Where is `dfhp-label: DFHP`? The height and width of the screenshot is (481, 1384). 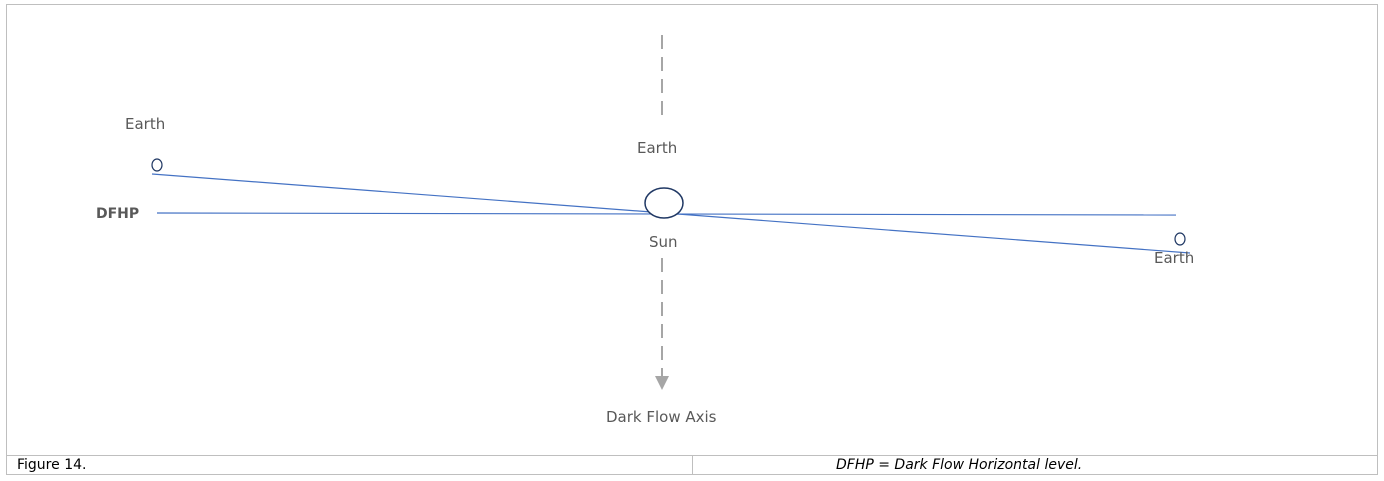
dfhp-label: DFHP is located at coordinates (118, 214).